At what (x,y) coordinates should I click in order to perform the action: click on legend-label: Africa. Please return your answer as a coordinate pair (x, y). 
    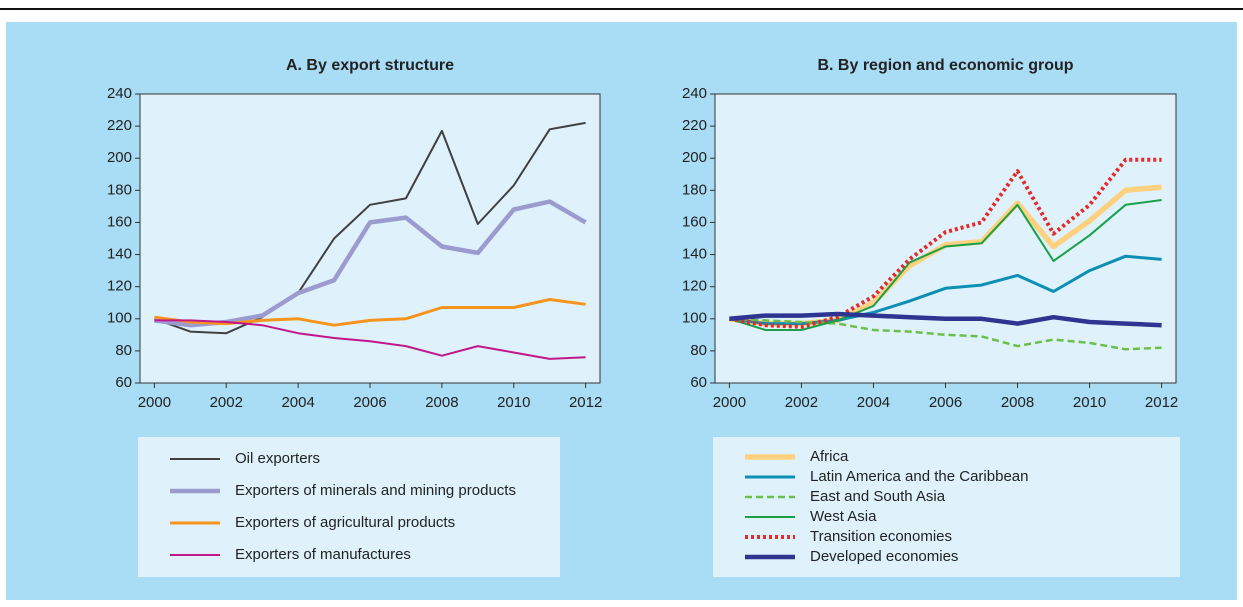
    Looking at the image, I should click on (829, 456).